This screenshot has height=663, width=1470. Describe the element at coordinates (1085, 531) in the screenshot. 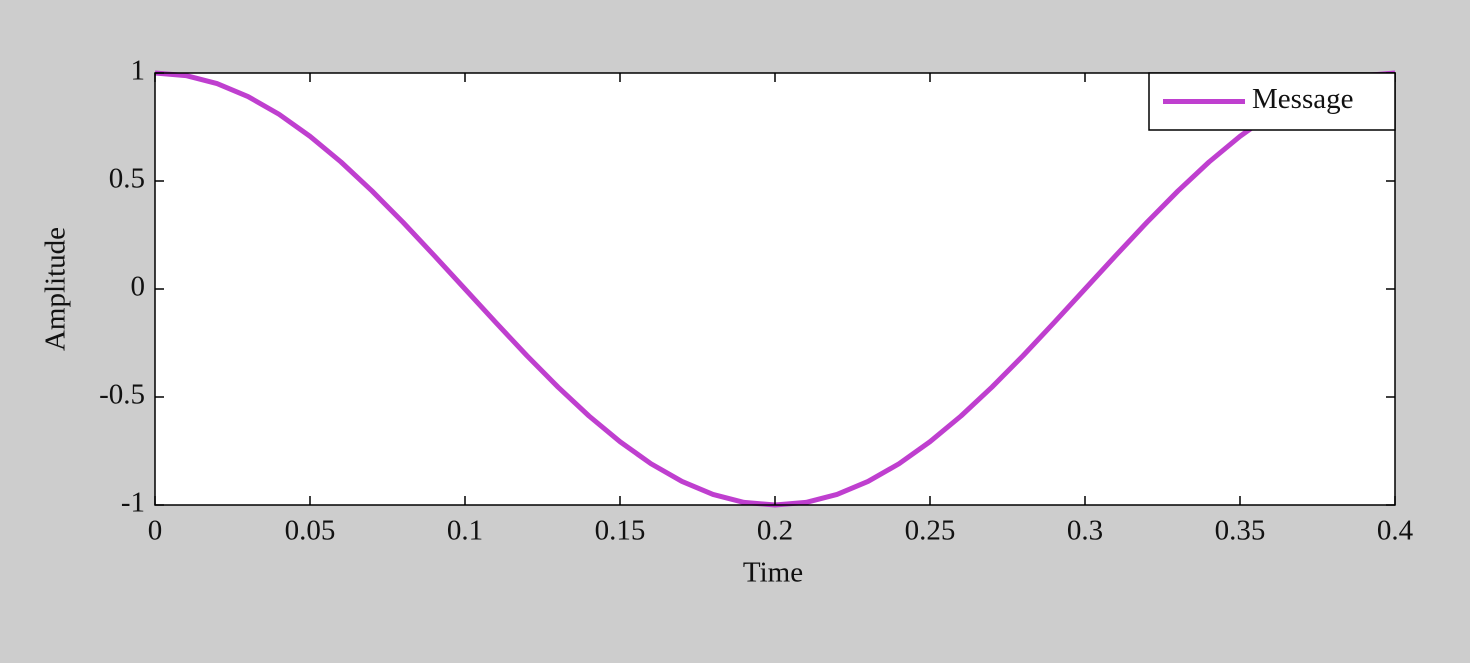

I see `x-tick-label: 0.3` at that location.